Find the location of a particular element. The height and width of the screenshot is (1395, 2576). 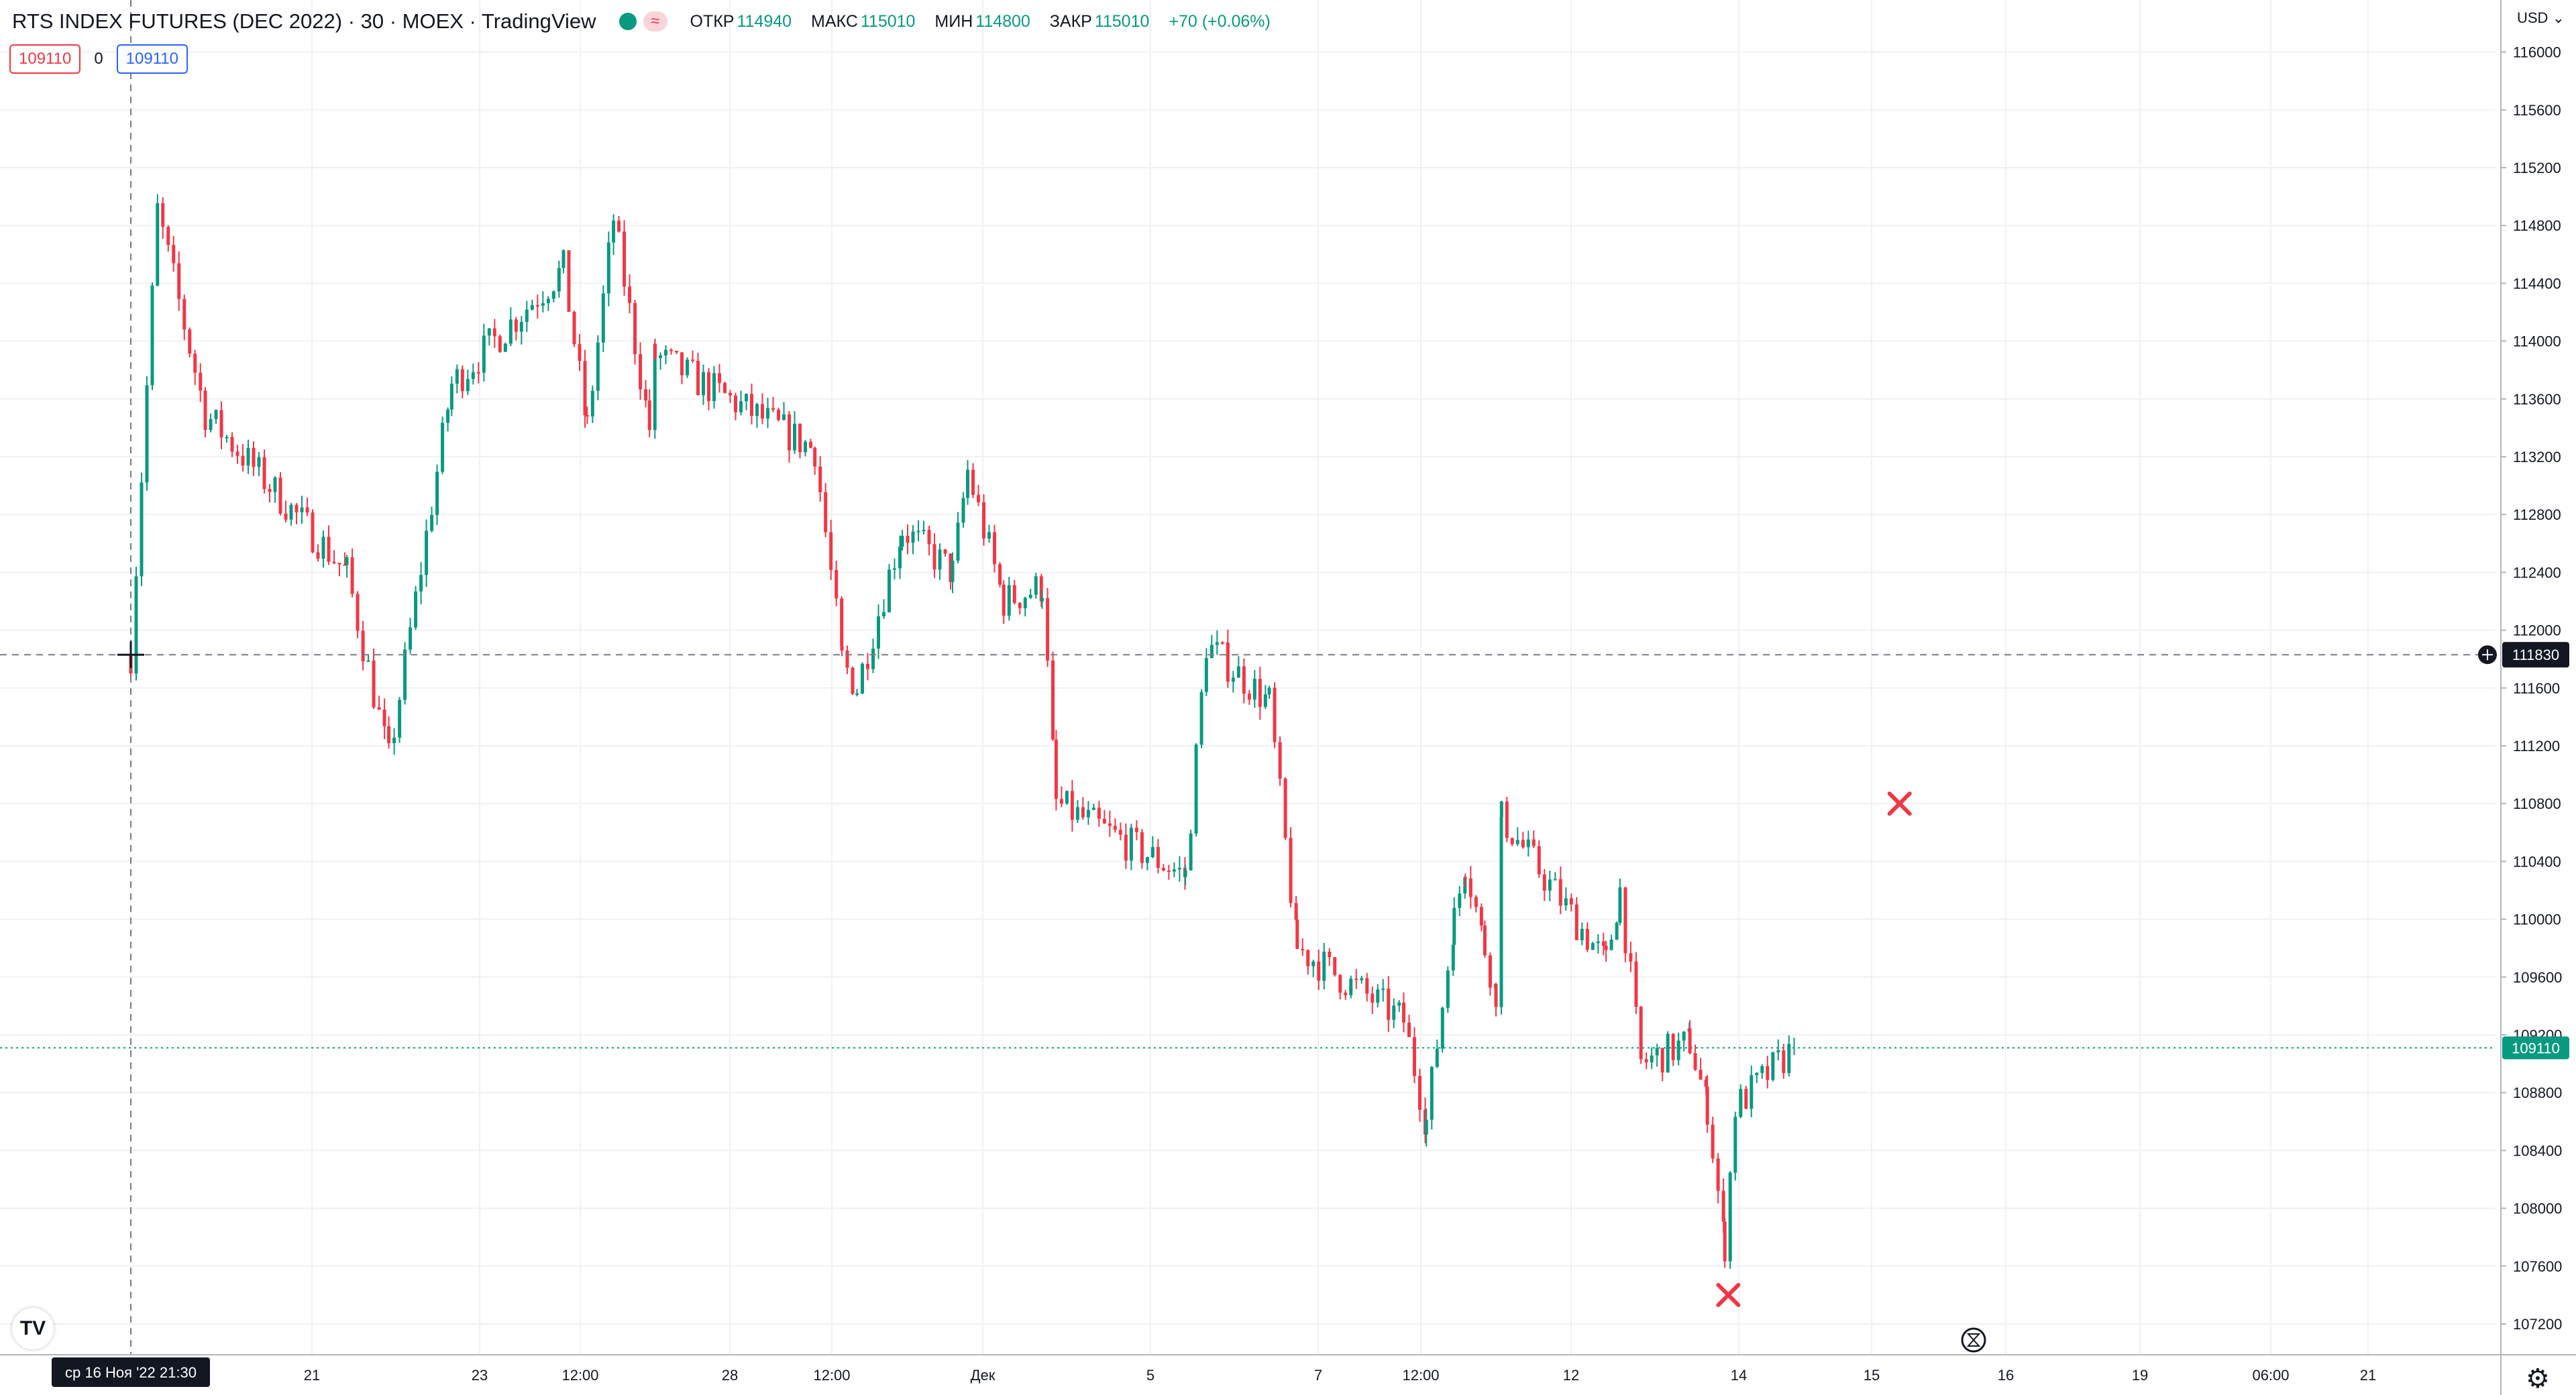

crosshair-price-label: 111830 is located at coordinates (2535, 655).